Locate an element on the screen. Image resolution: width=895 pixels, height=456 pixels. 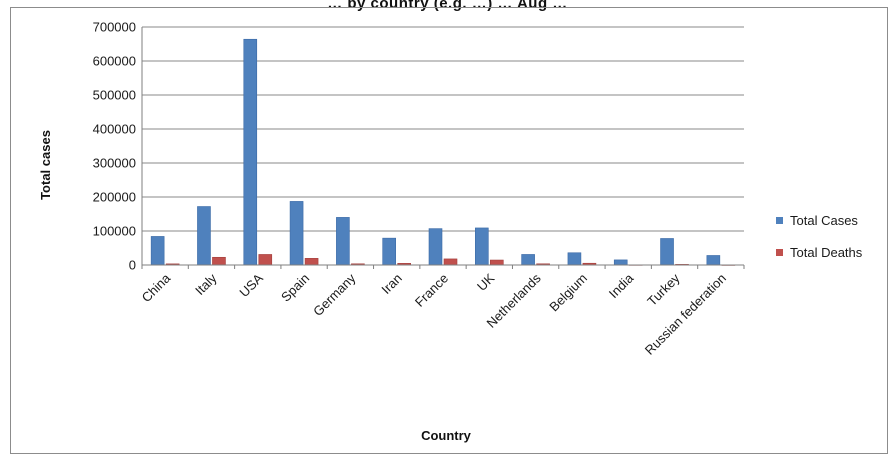
bar-total-cases-uk is located at coordinates (482, 246).